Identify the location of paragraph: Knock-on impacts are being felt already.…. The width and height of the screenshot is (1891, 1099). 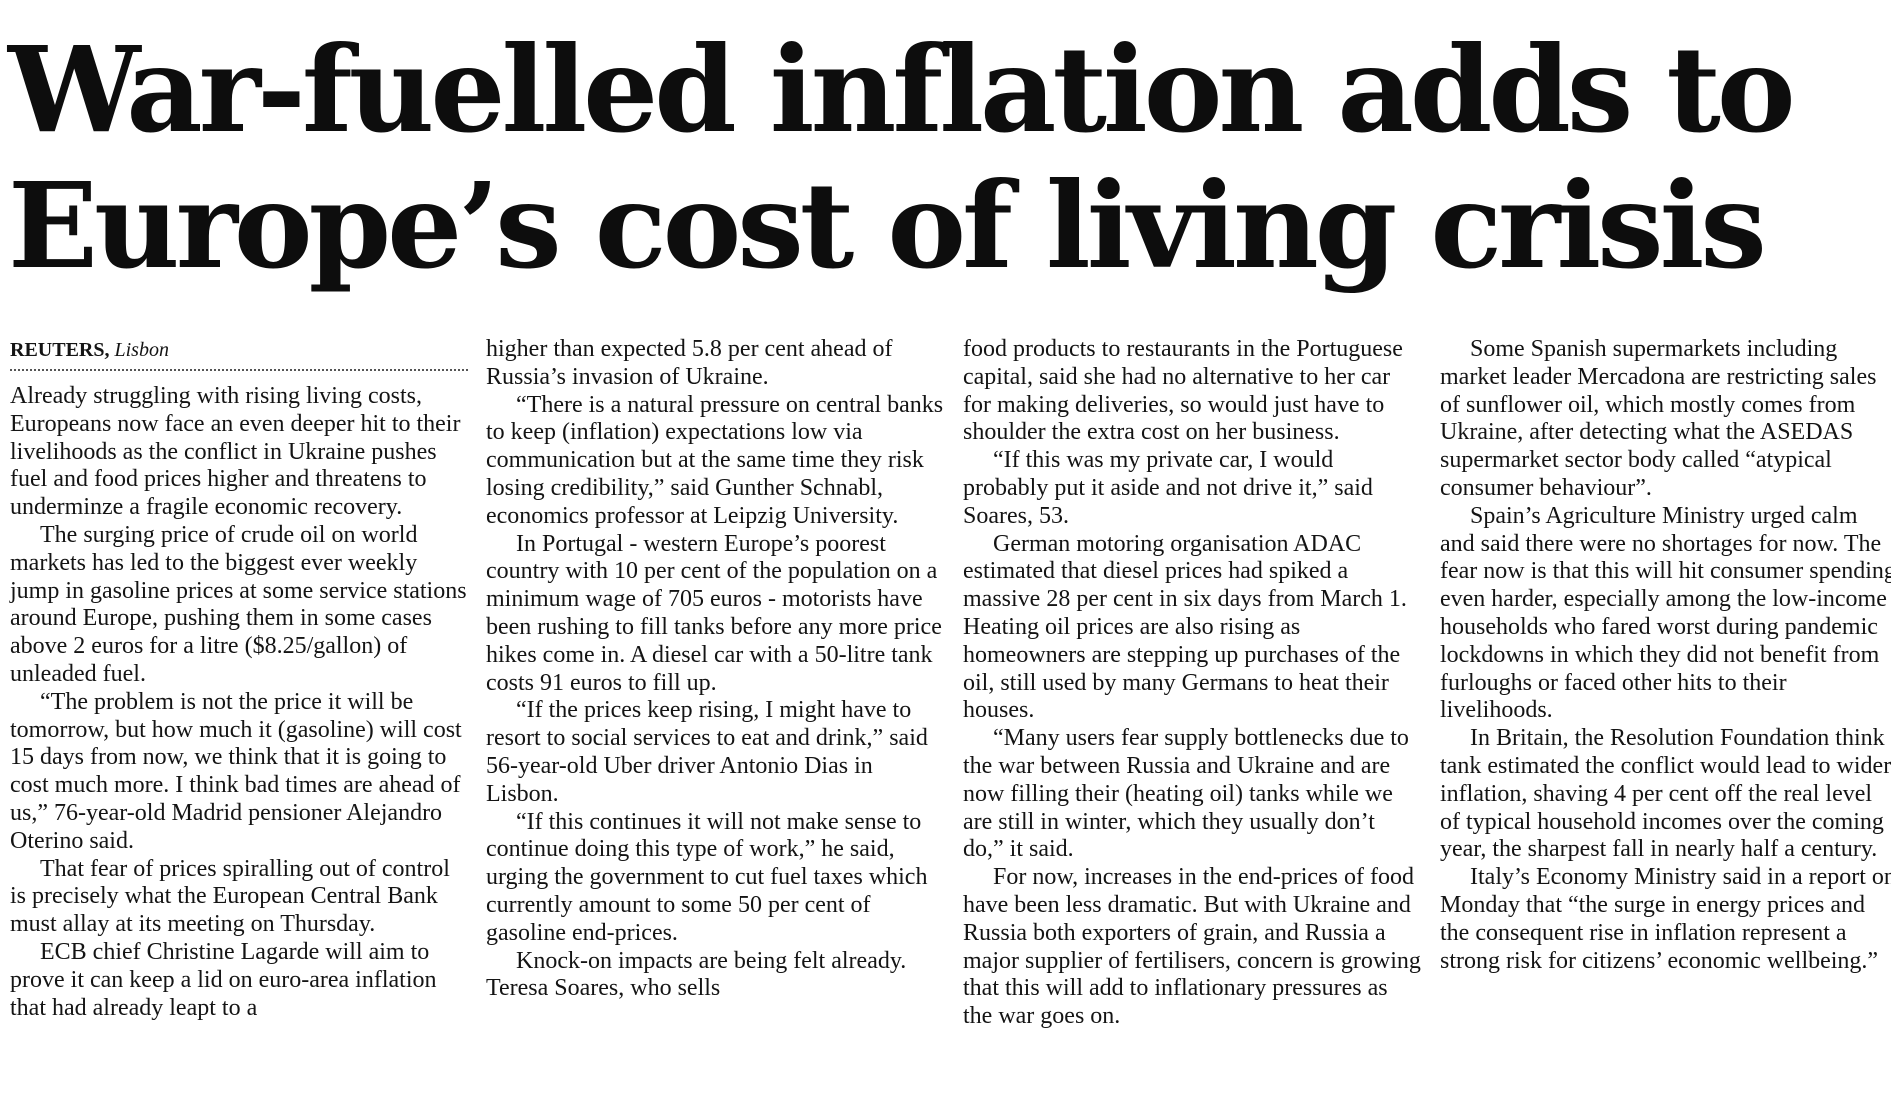
(696, 974).